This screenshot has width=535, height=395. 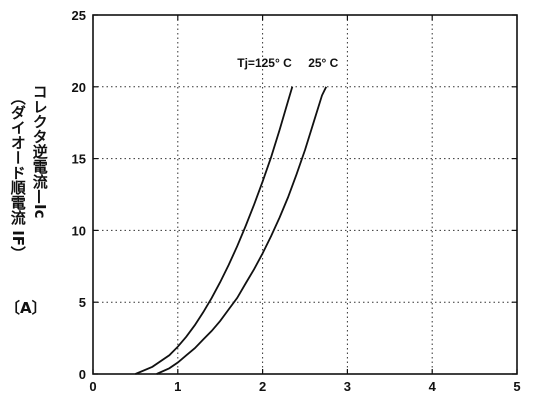 I want to click on x-tick-label: 2, so click(x=262, y=386).